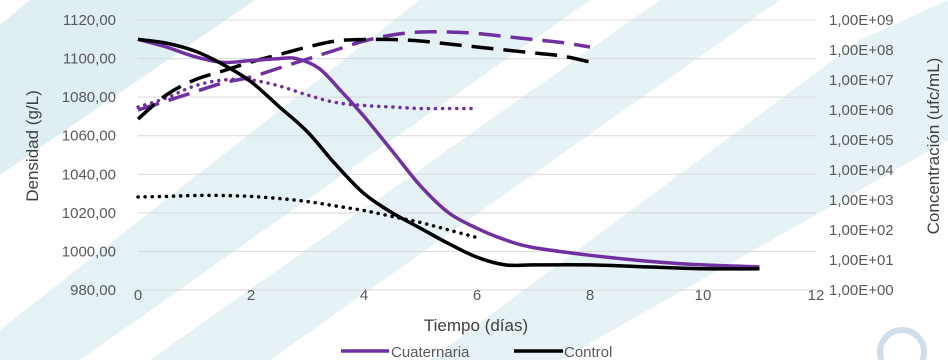  I want to click on y2-tick-label: 1,00E+01, so click(861, 260).